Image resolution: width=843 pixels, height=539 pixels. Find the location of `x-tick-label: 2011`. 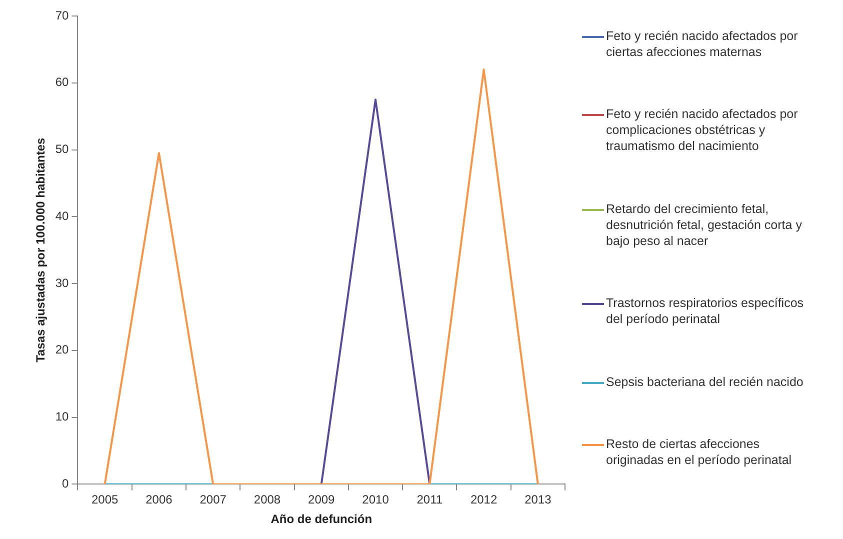

x-tick-label: 2011 is located at coordinates (429, 499).